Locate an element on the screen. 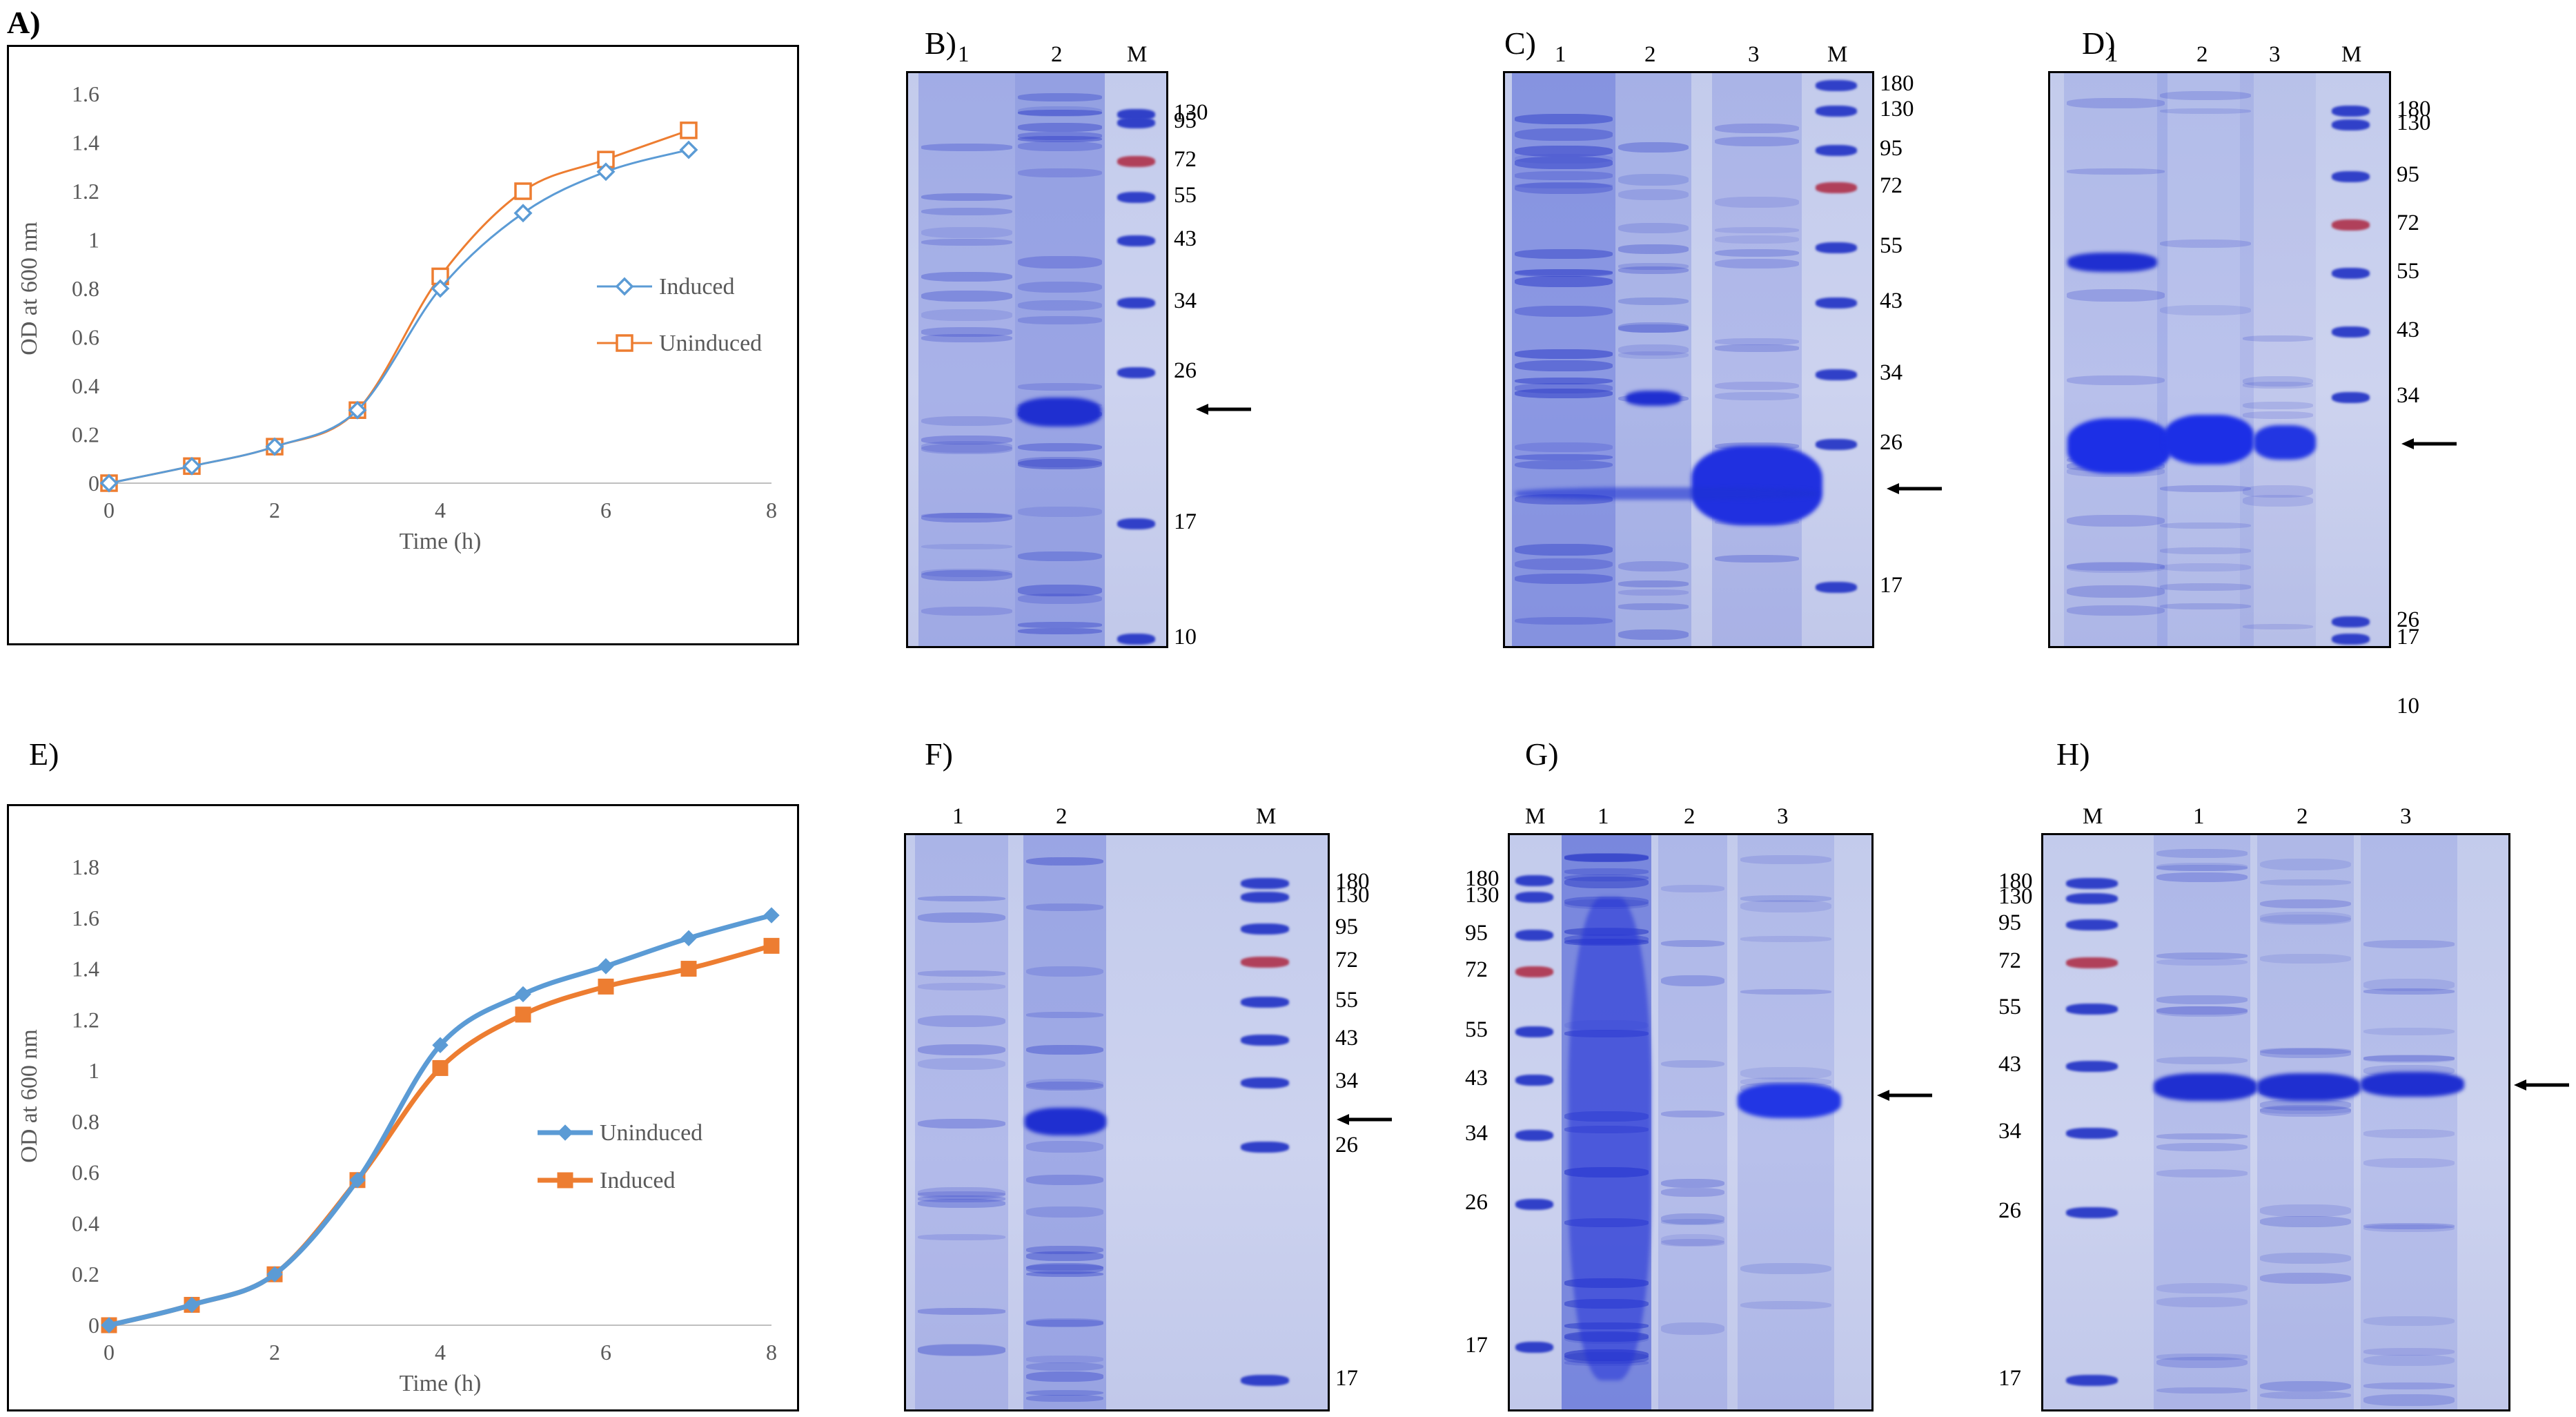  legend-marker is located at coordinates (624, 286).